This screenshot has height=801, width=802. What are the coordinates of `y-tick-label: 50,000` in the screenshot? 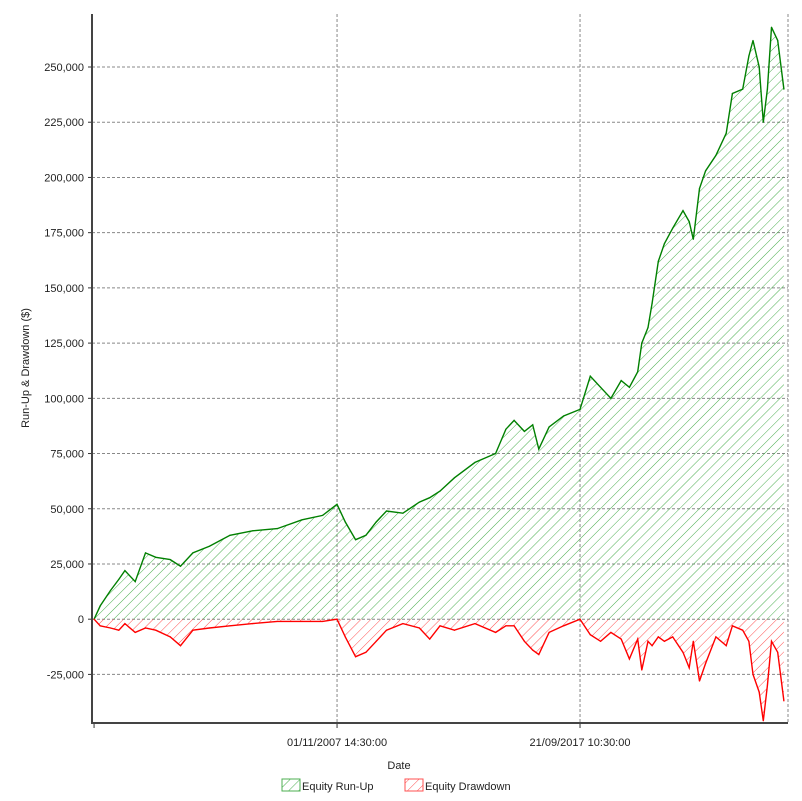 It's located at (67, 510).